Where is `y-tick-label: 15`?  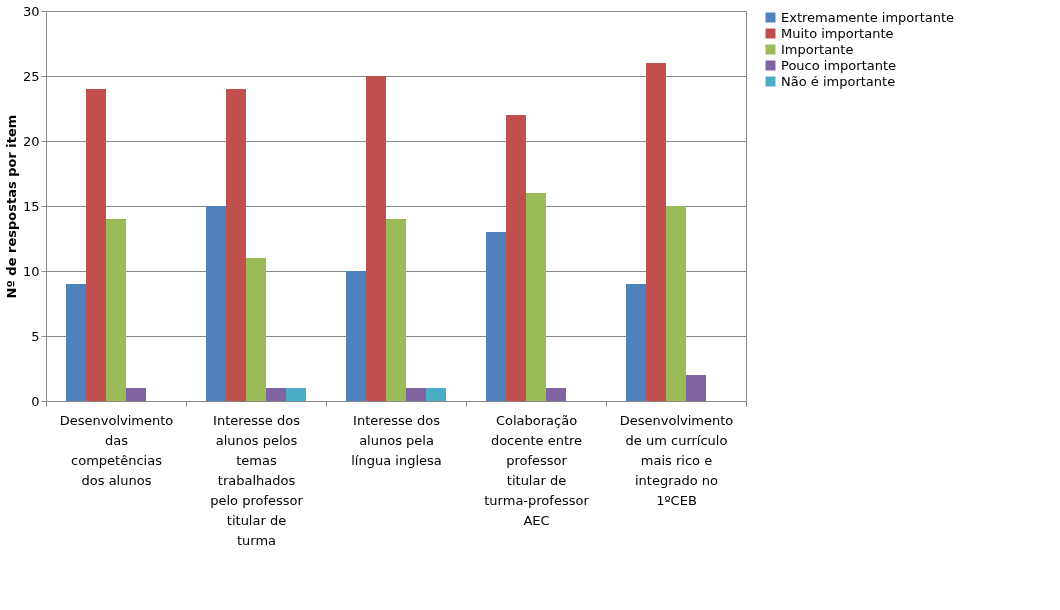 y-tick-label: 15 is located at coordinates (31, 206).